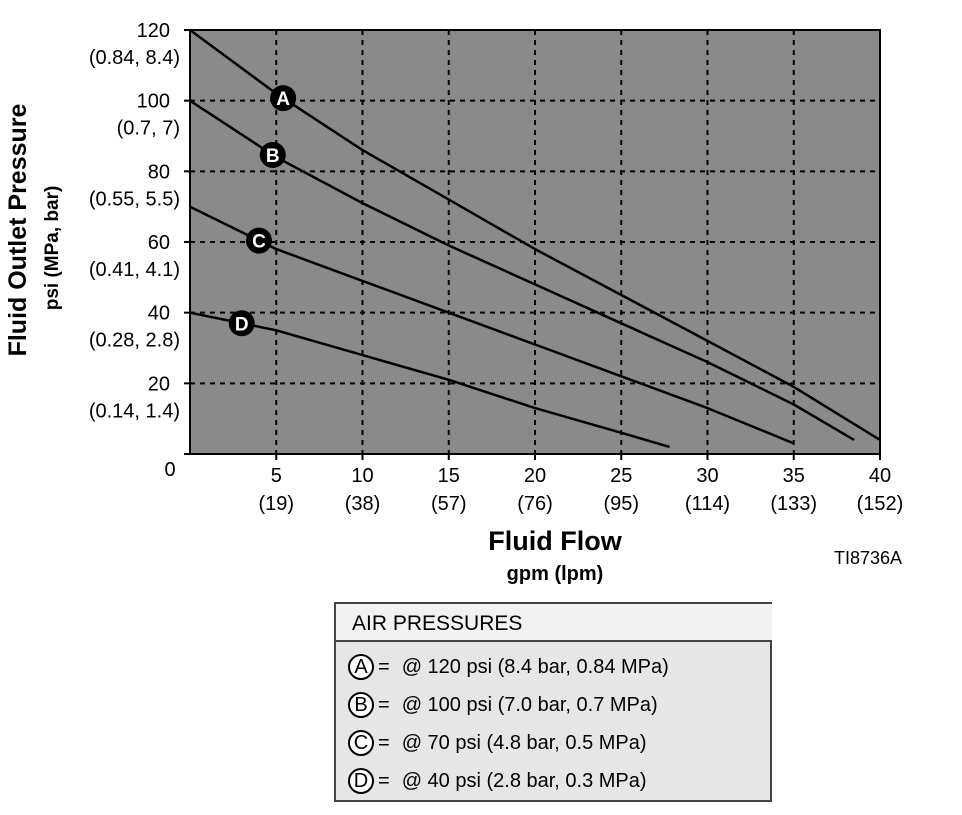 Image resolution: width=962 pixels, height=815 pixels. What do you see at coordinates (169, 470) in the screenshot?
I see `y-tick-label: 0` at bounding box center [169, 470].